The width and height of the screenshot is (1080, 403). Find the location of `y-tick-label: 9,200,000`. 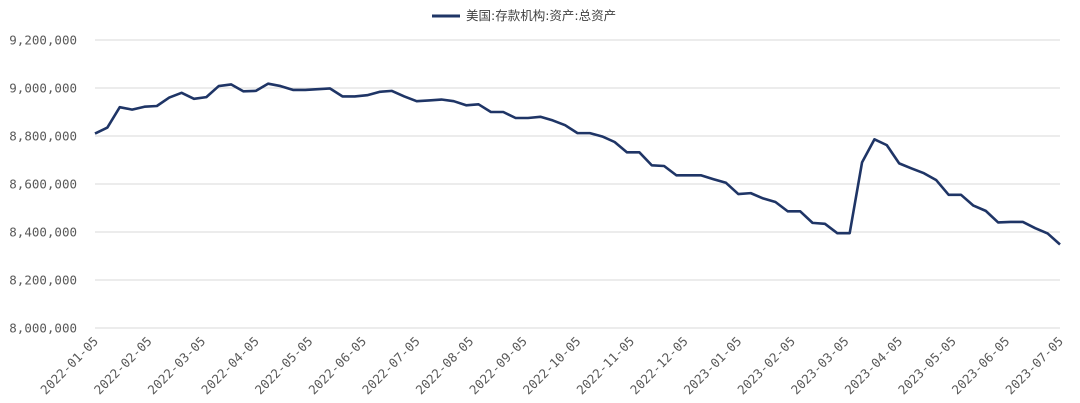

y-tick-label: 9,200,000 is located at coordinates (43, 40).